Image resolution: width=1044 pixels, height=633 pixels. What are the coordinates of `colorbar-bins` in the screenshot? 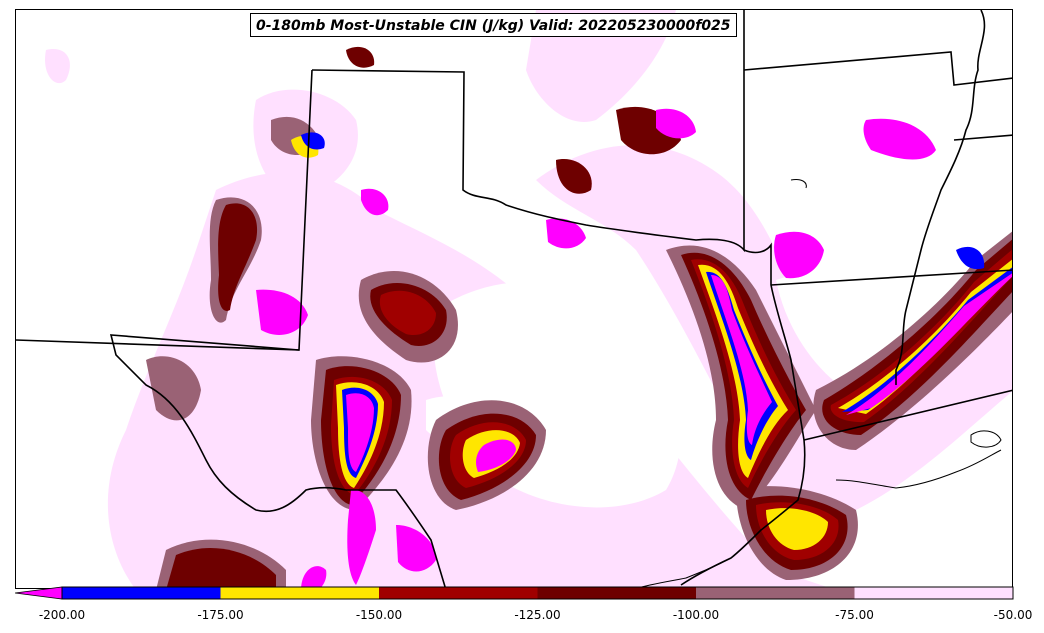 It's located at (537, 593).